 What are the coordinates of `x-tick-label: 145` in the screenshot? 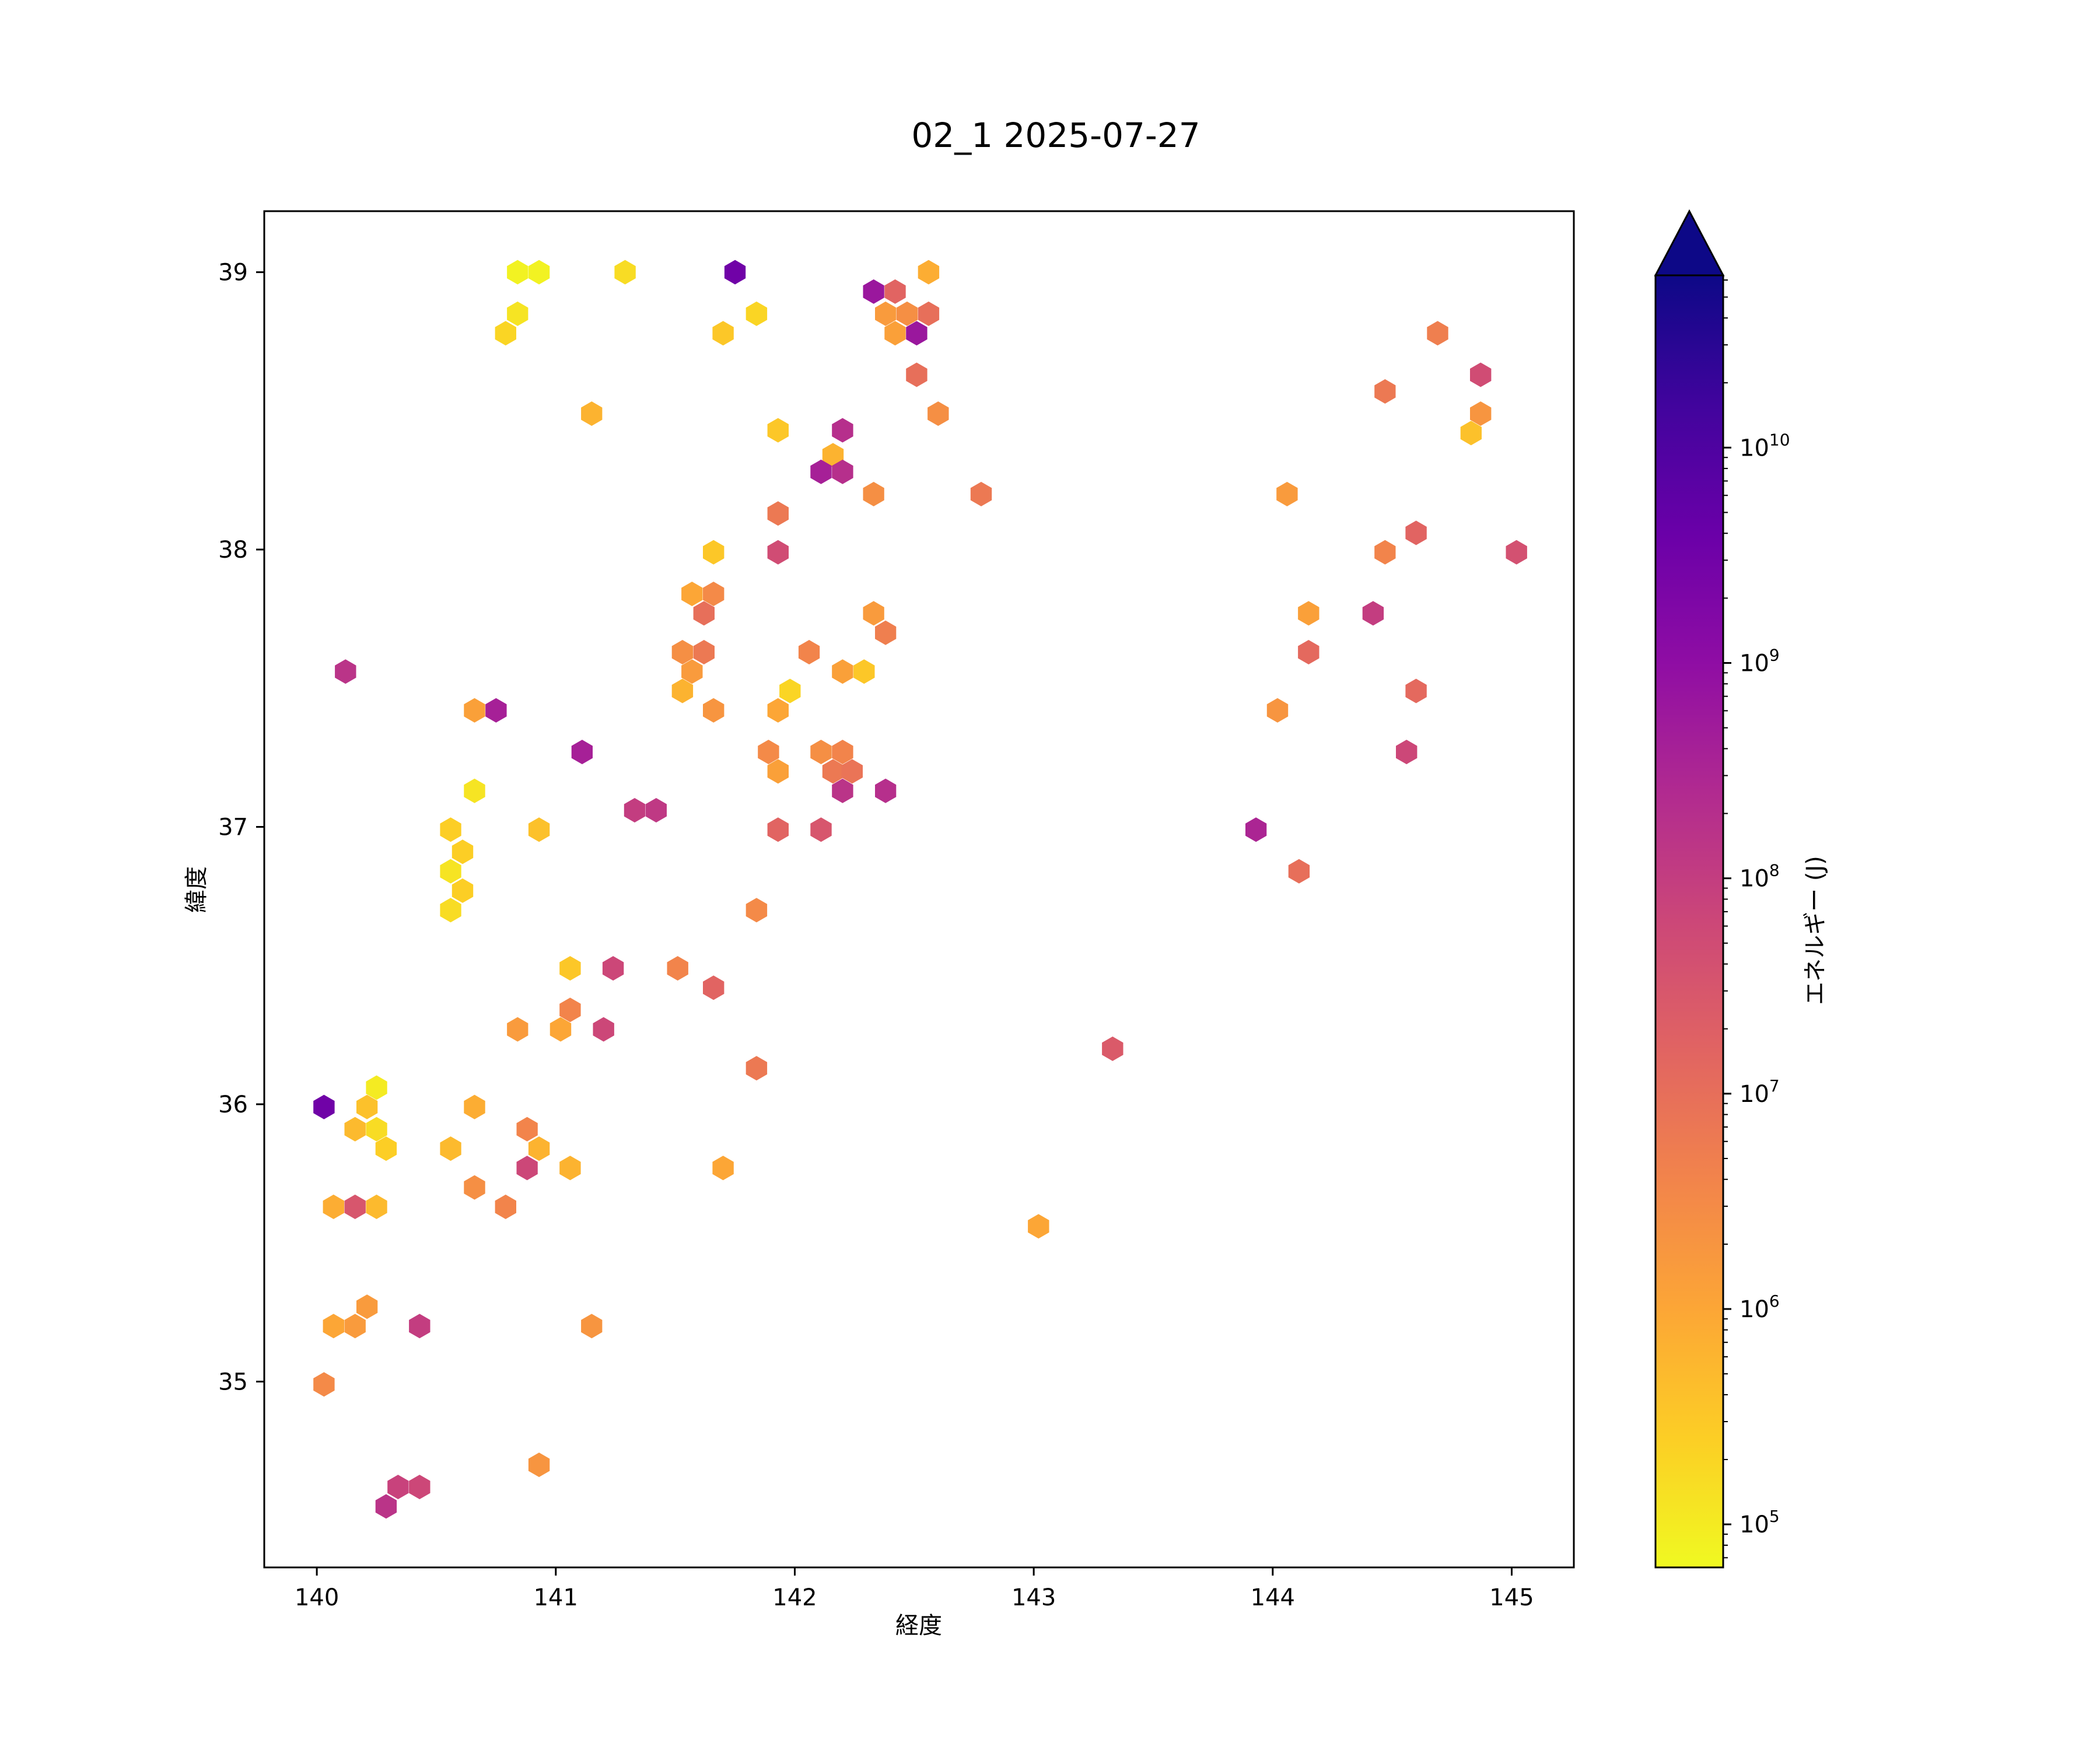 It's located at (1511, 1597).